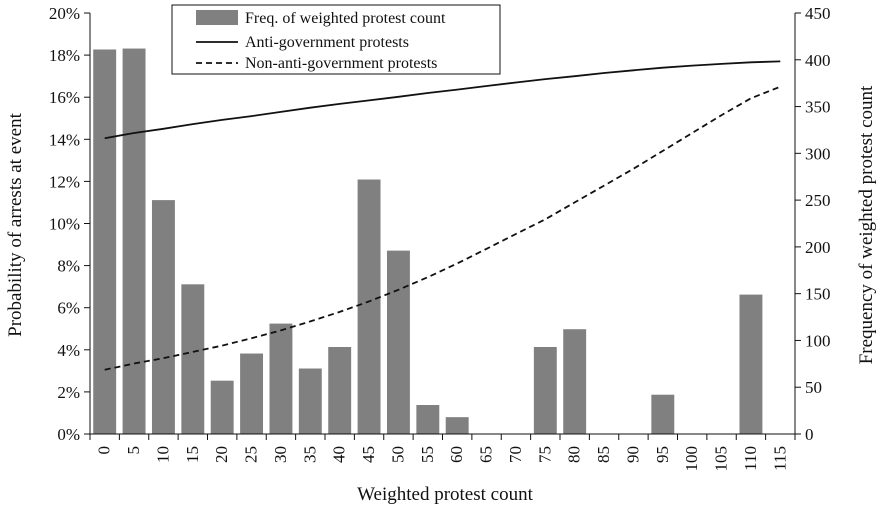 The width and height of the screenshot is (878, 509). What do you see at coordinates (397, 454) in the screenshot?
I see `x-tick-label: 50` at bounding box center [397, 454].